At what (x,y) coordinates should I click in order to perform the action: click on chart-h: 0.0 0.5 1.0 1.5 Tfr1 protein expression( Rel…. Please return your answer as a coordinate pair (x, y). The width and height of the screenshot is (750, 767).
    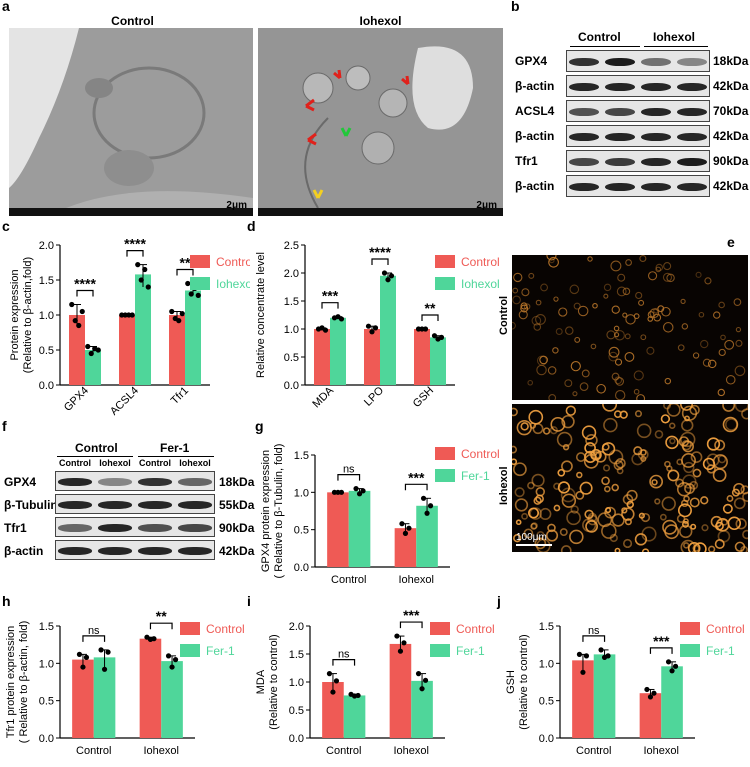
    Looking at the image, I should click on (125, 683).